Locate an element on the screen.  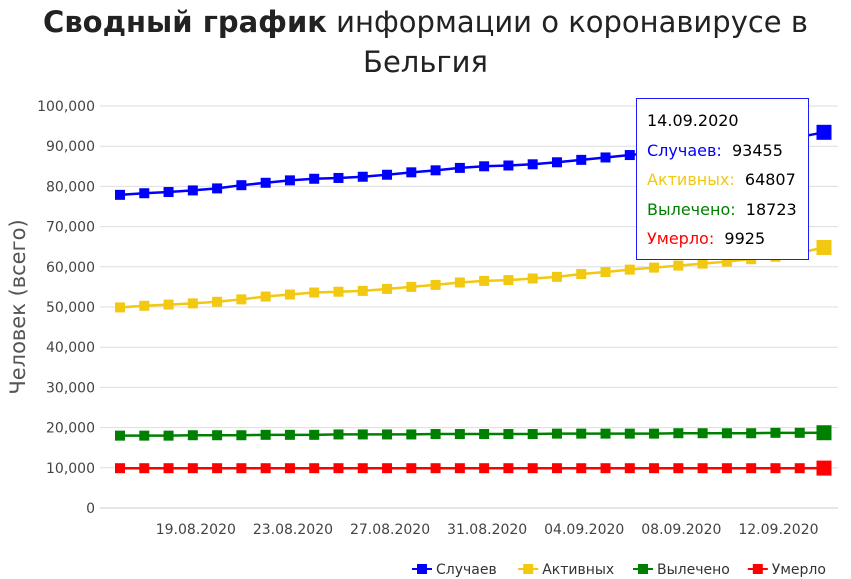
tooltip-label-cases: Случаев: is located at coordinates (684, 150).